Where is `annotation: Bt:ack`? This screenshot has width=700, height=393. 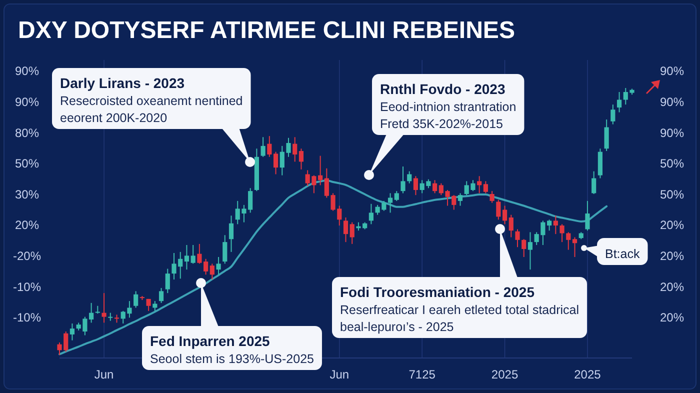 annotation: Bt:ack is located at coordinates (622, 254).